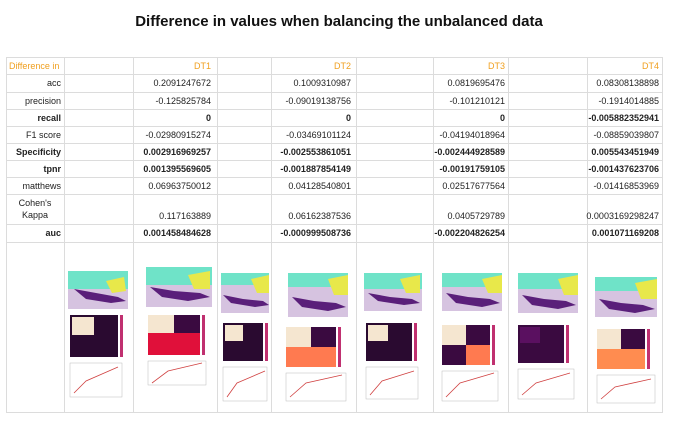 The width and height of the screenshot is (678, 421). I want to click on dt4-unbalanced-plots-thumbnail, so click(547, 336).